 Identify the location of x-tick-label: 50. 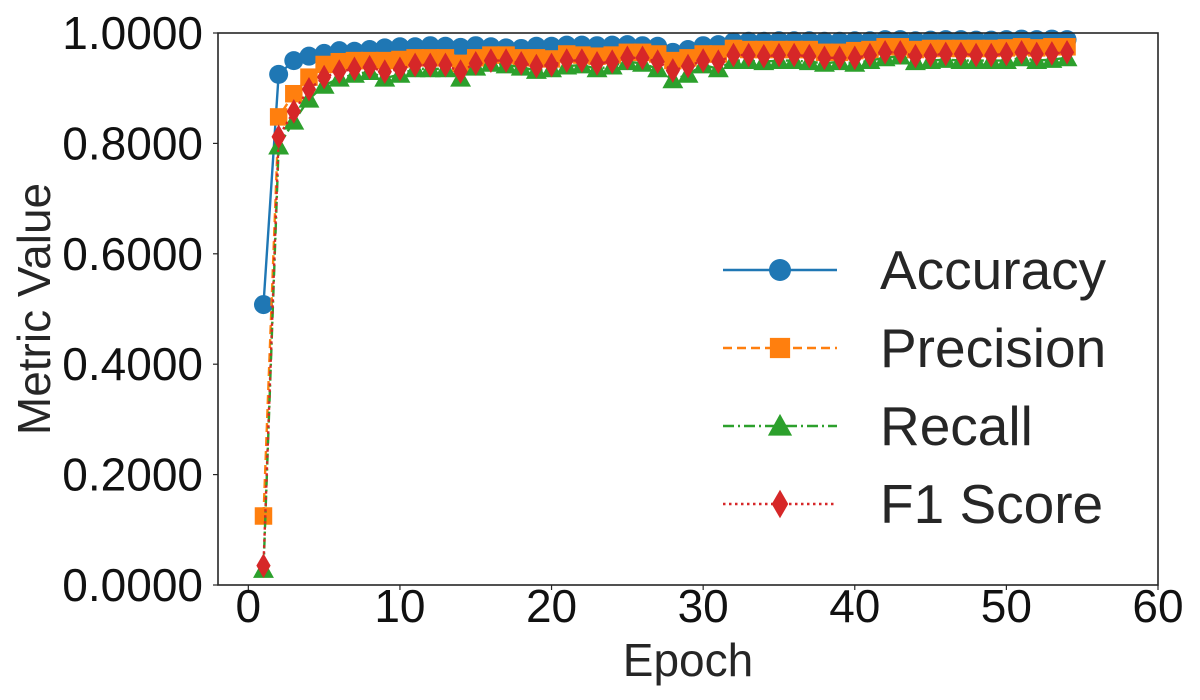
(1006, 606).